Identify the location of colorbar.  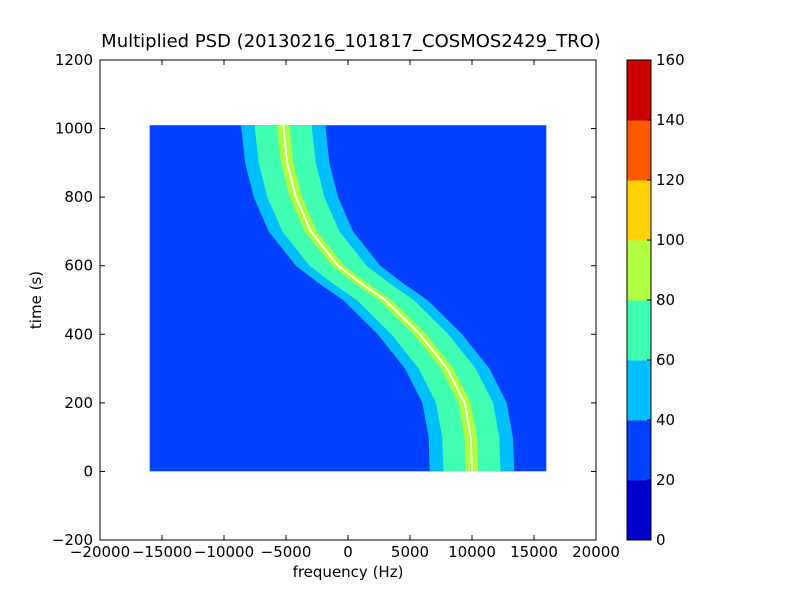
(639, 300).